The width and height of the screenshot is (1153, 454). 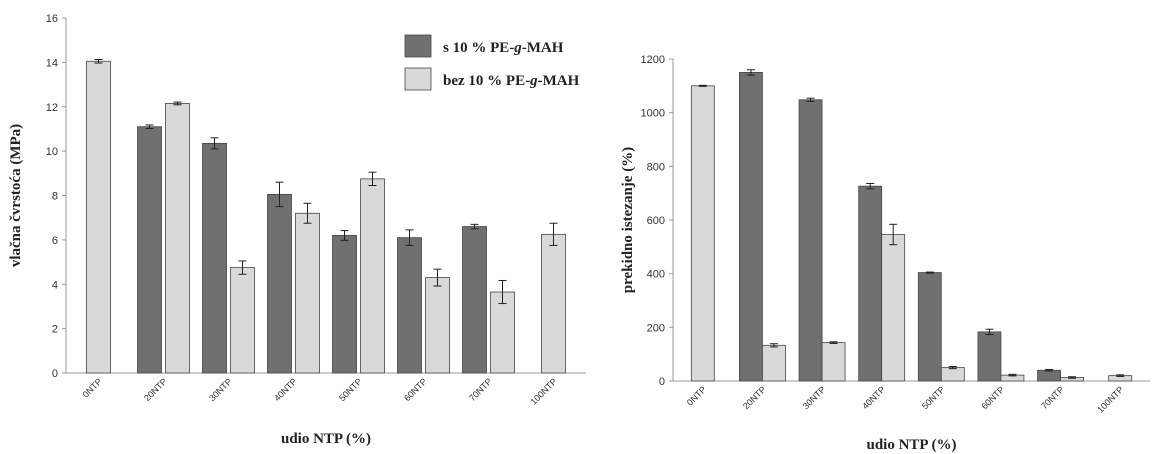 I want to click on y-tick-label: 800, so click(x=656, y=167).